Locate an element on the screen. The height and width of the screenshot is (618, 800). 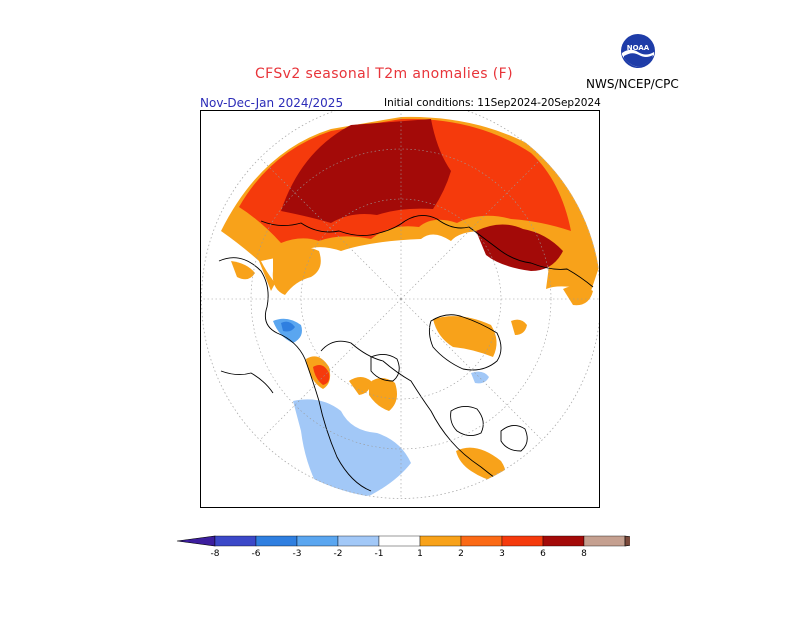
noaa-logo: NOAA is located at coordinates (638, 51).